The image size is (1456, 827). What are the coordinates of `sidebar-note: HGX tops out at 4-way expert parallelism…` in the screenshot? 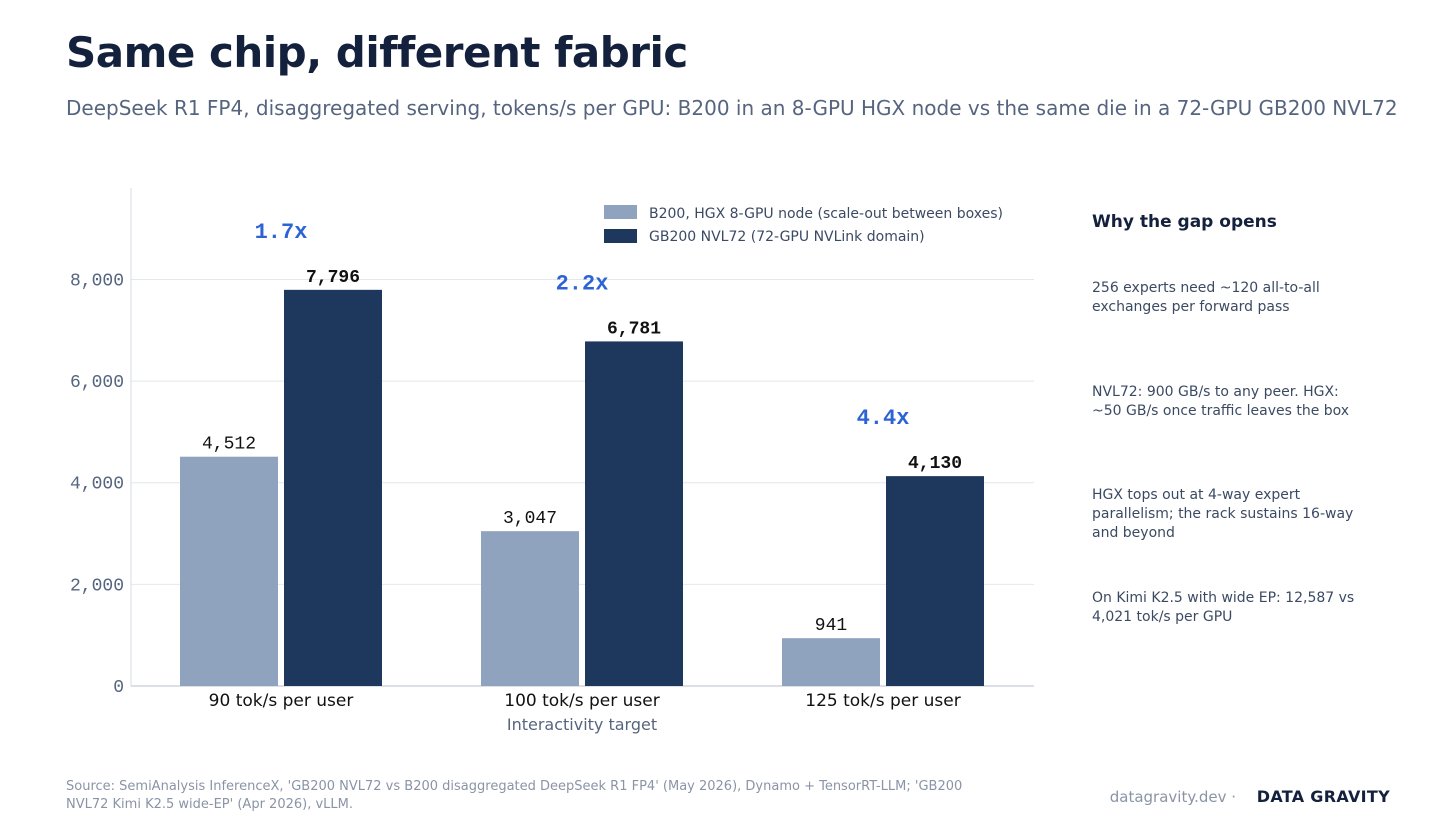 It's located at (1223, 514).